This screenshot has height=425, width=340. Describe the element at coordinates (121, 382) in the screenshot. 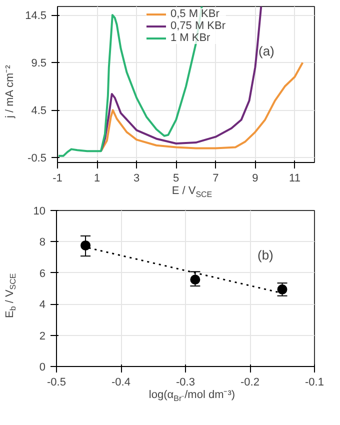

I see `x-tick-label: -0.4` at that location.